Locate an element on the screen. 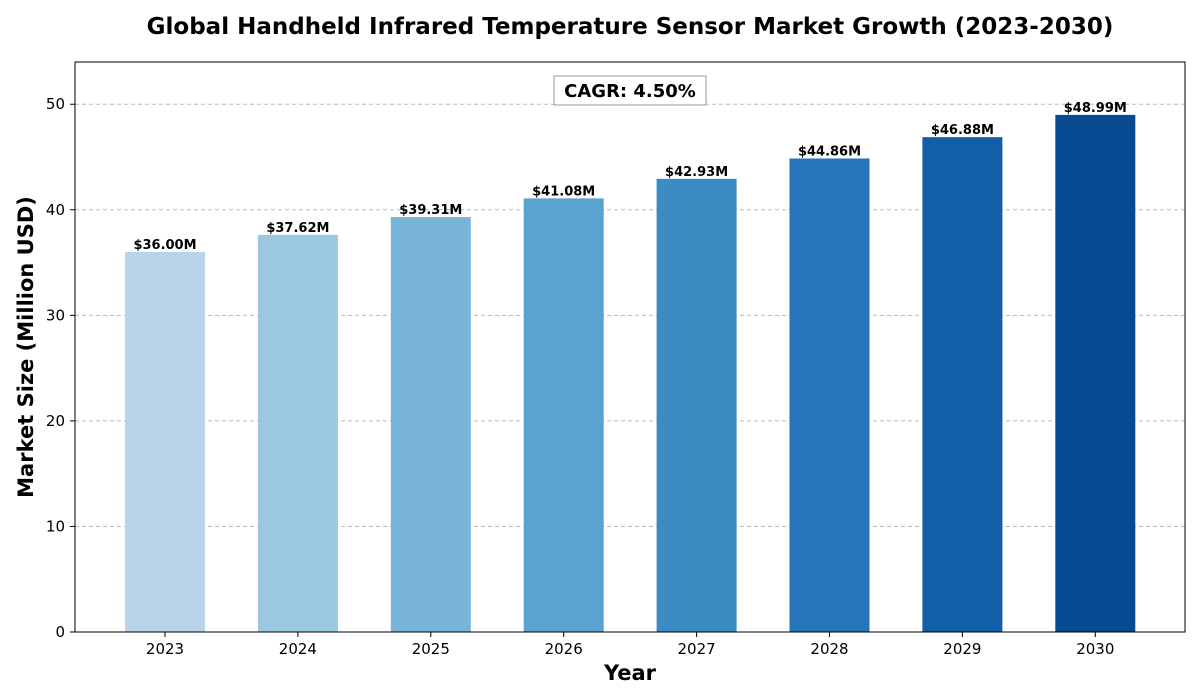 Image resolution: width=1200 pixels, height=700 pixels. cagr-text: CAGR: 4.50% is located at coordinates (630, 91).